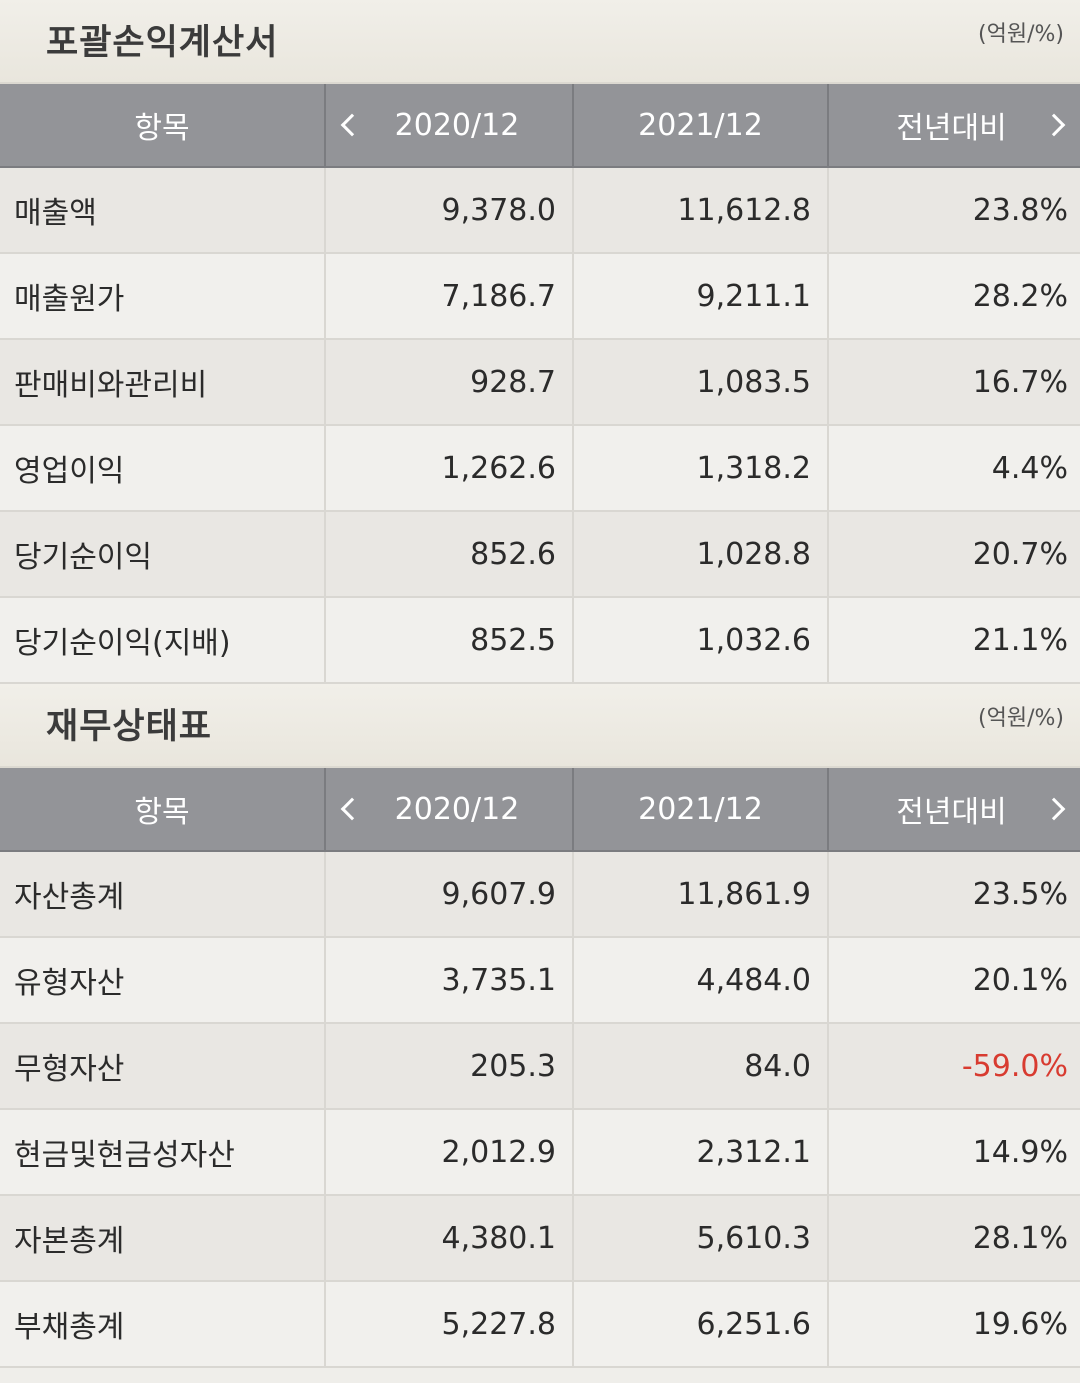 Image resolution: width=1080 pixels, height=1383 pixels. Describe the element at coordinates (450, 1066) in the screenshot. I see `value-2020: 205.3` at that location.